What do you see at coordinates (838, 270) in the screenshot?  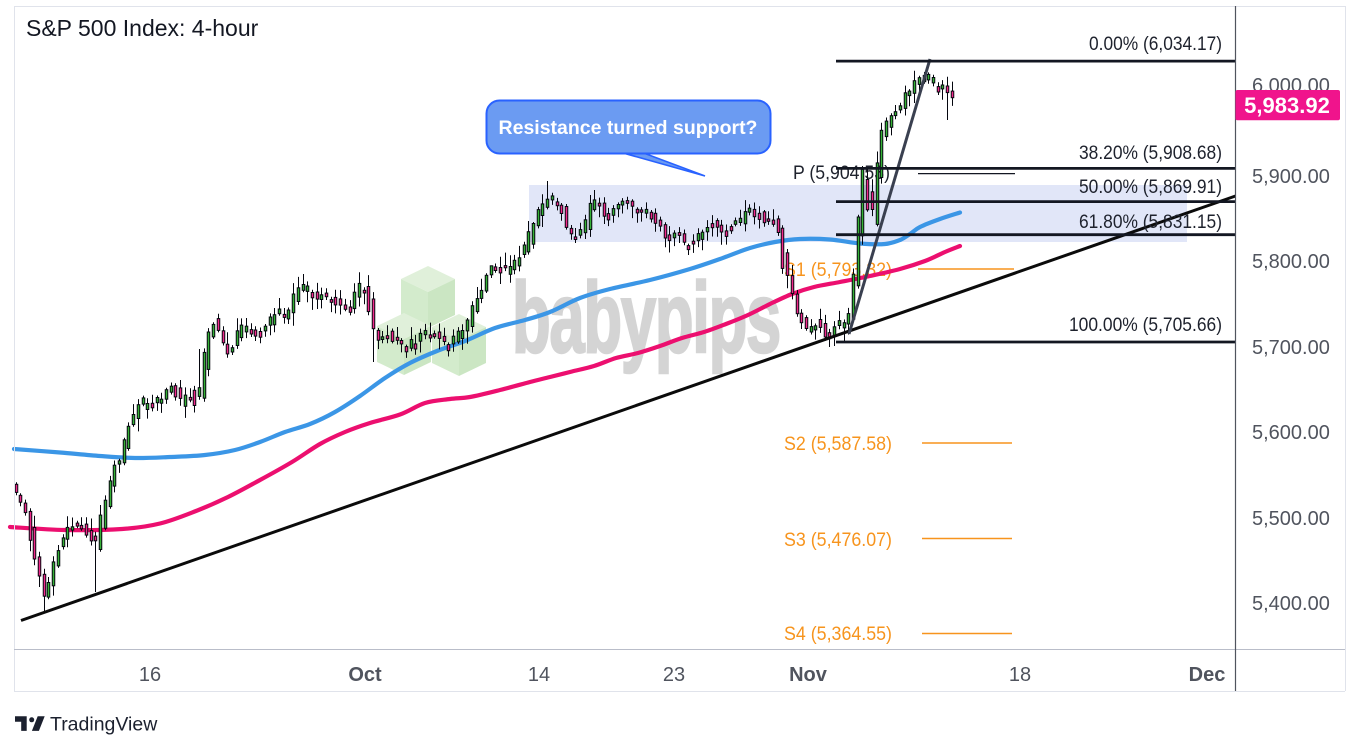 I see `svg-text: S1 (5,793.32)` at bounding box center [838, 270].